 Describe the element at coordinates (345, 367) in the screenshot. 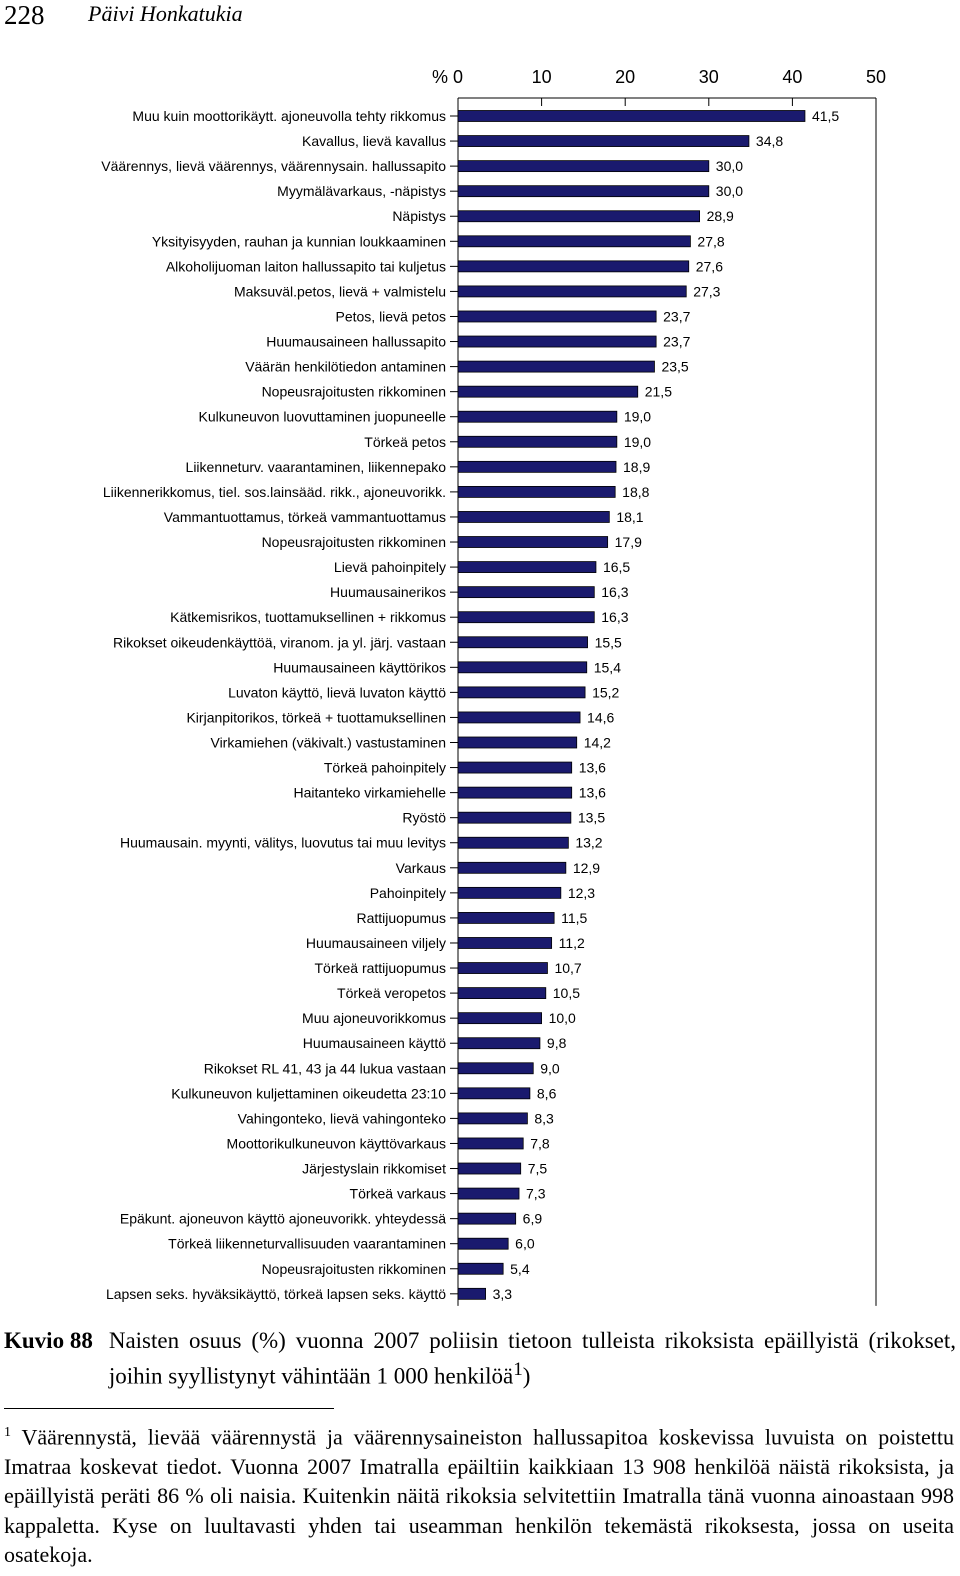

I see `category-label: Väärän henkilötiedon antaminen` at that location.